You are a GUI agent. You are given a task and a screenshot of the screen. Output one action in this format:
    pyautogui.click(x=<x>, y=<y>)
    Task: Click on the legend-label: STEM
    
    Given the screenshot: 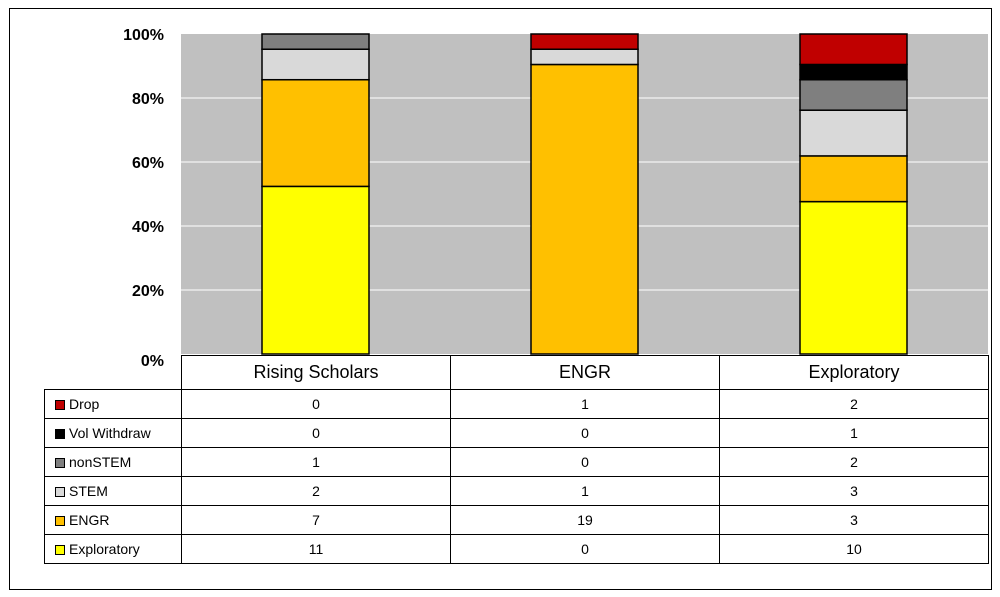 What is the action you would take?
    pyautogui.click(x=88, y=491)
    